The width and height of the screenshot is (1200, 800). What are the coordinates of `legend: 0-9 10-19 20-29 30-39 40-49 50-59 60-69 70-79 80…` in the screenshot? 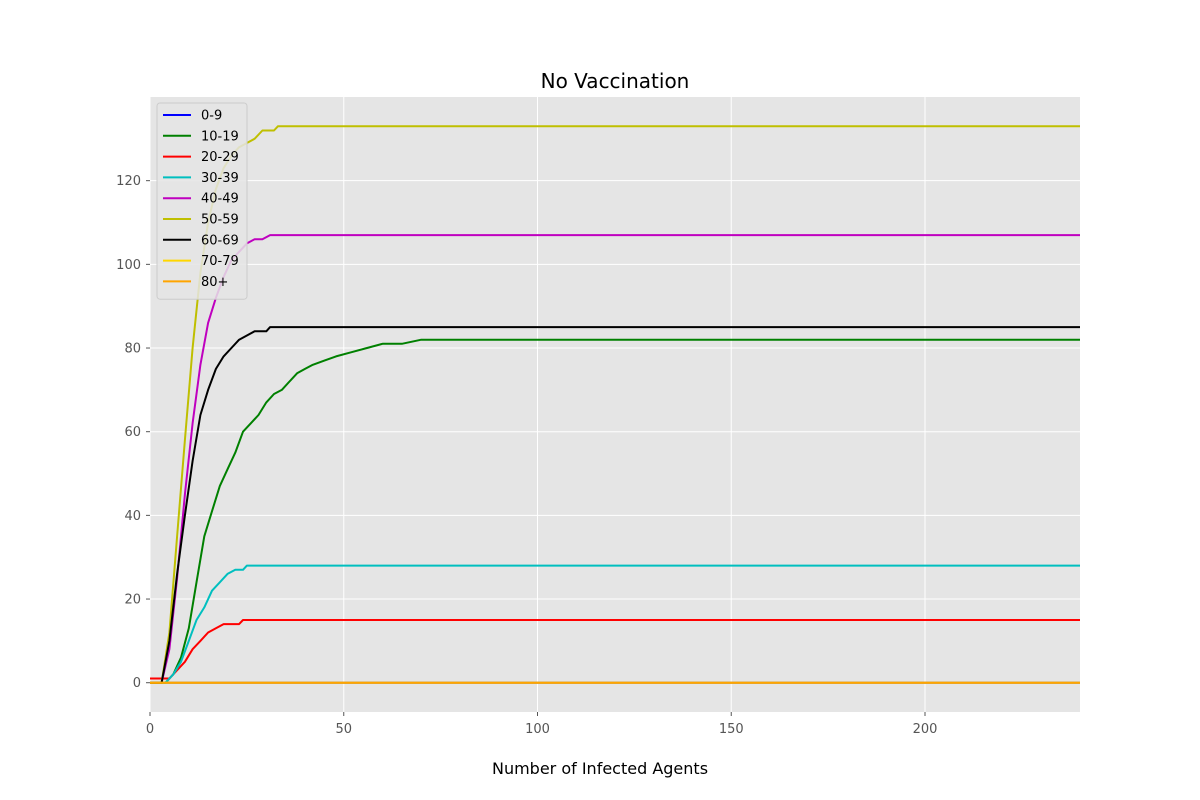 It's located at (202, 201).